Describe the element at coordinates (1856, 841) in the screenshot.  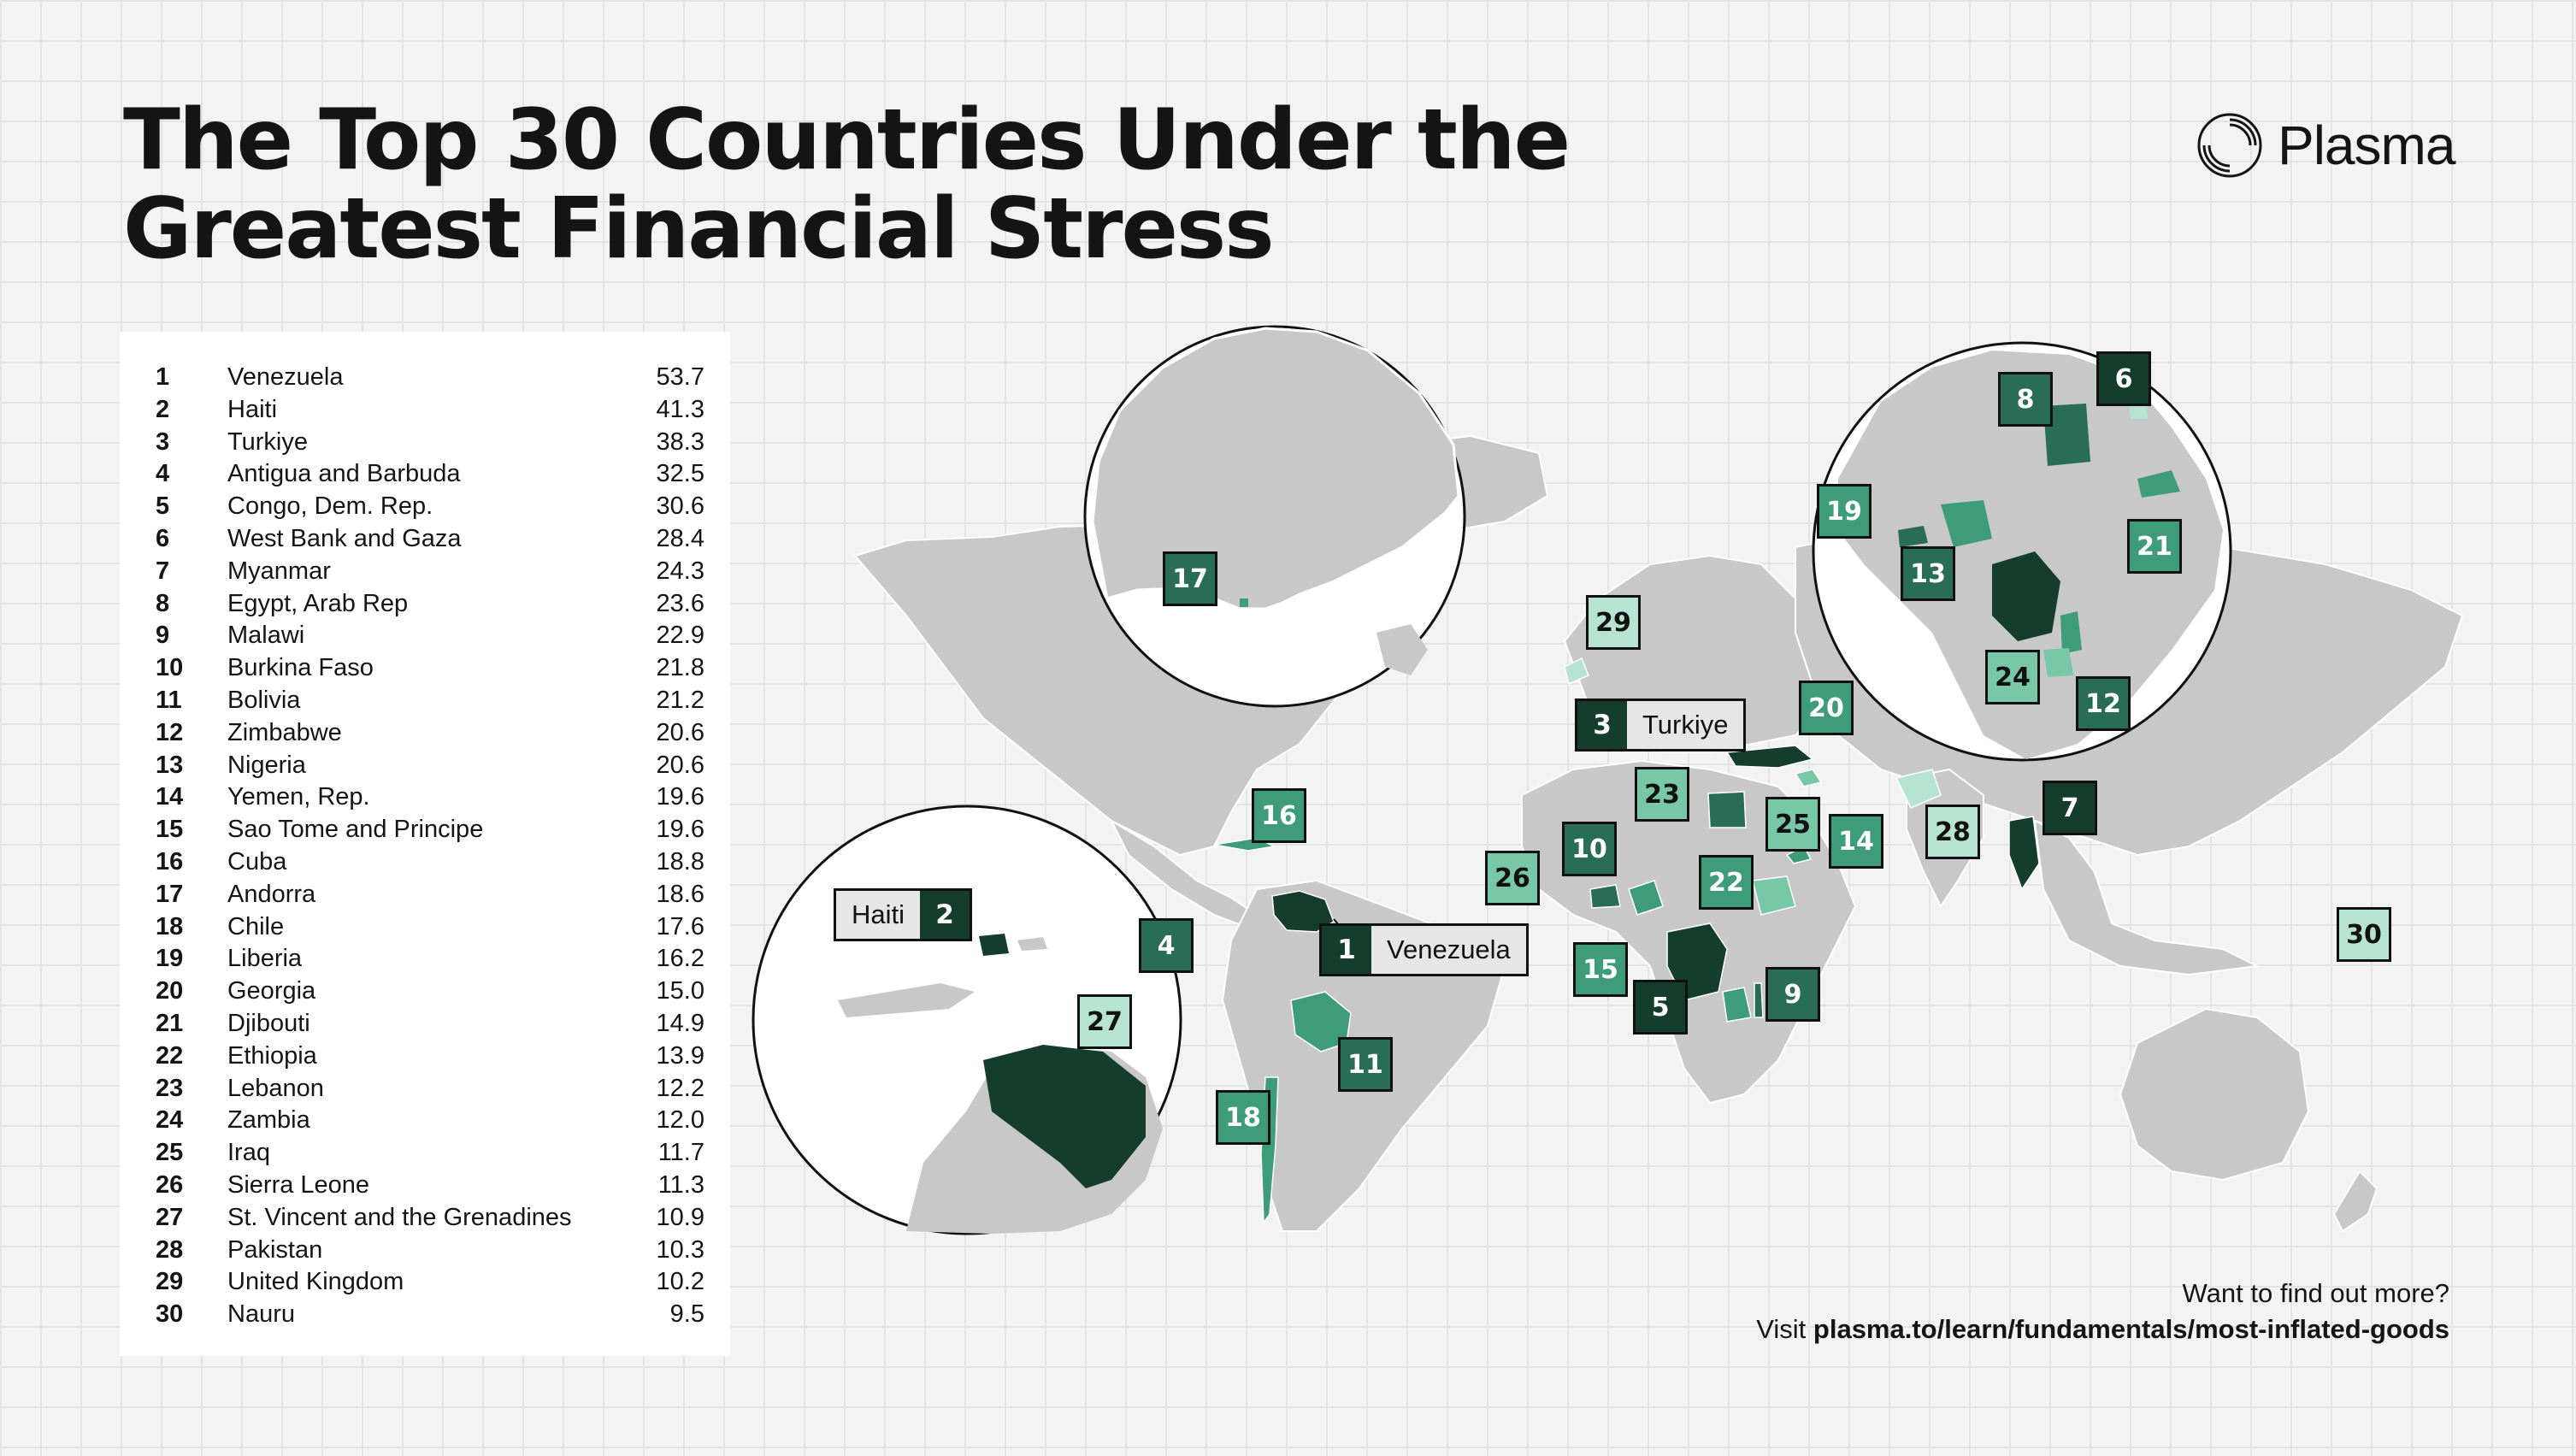
I see `map-marker-14: 14` at that location.